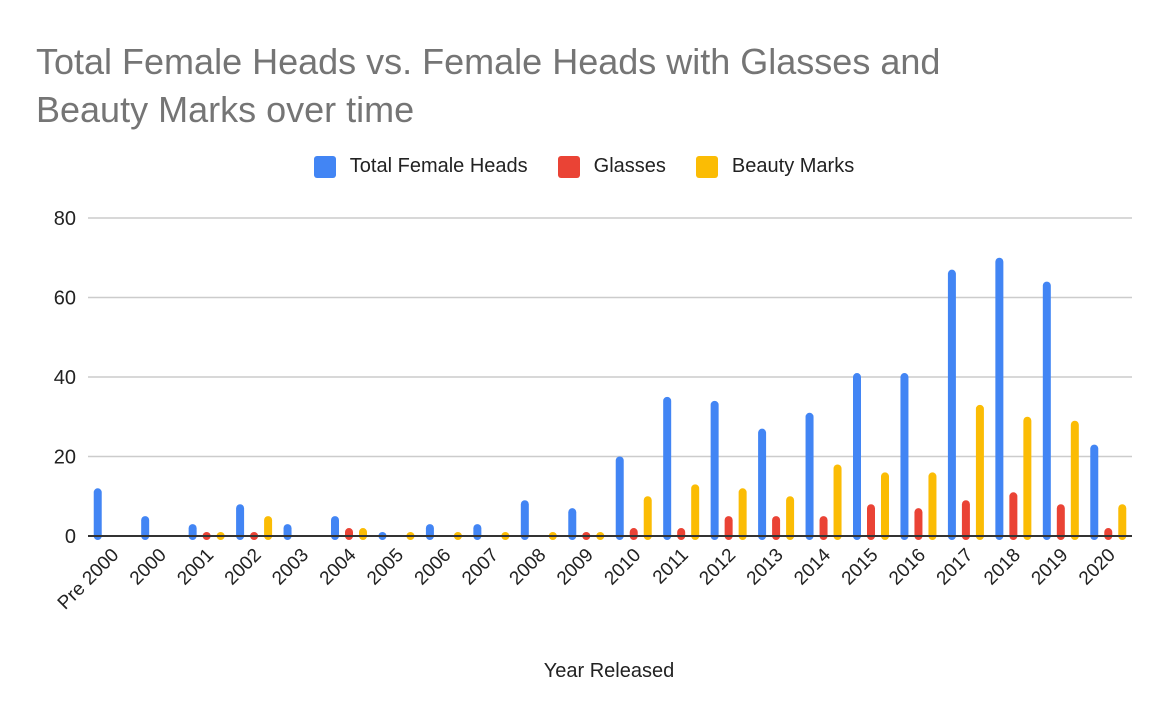 Image resolution: width=1168 pixels, height=722 pixels. I want to click on legend-label-glasses: Glasses, so click(629, 166).